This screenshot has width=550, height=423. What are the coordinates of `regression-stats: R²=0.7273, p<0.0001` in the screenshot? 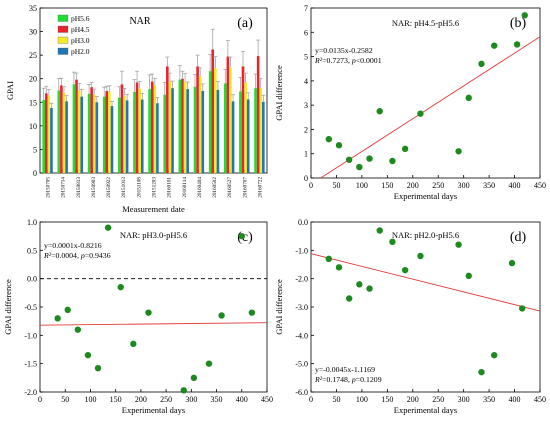 It's located at (348, 60).